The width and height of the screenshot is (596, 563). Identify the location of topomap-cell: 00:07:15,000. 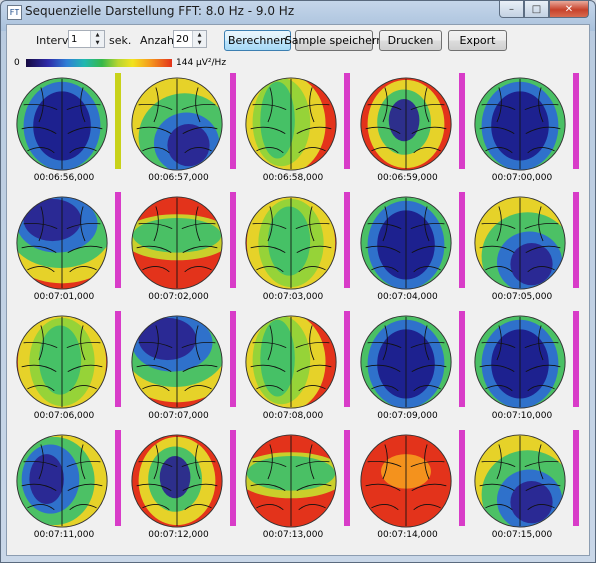
(527, 486).